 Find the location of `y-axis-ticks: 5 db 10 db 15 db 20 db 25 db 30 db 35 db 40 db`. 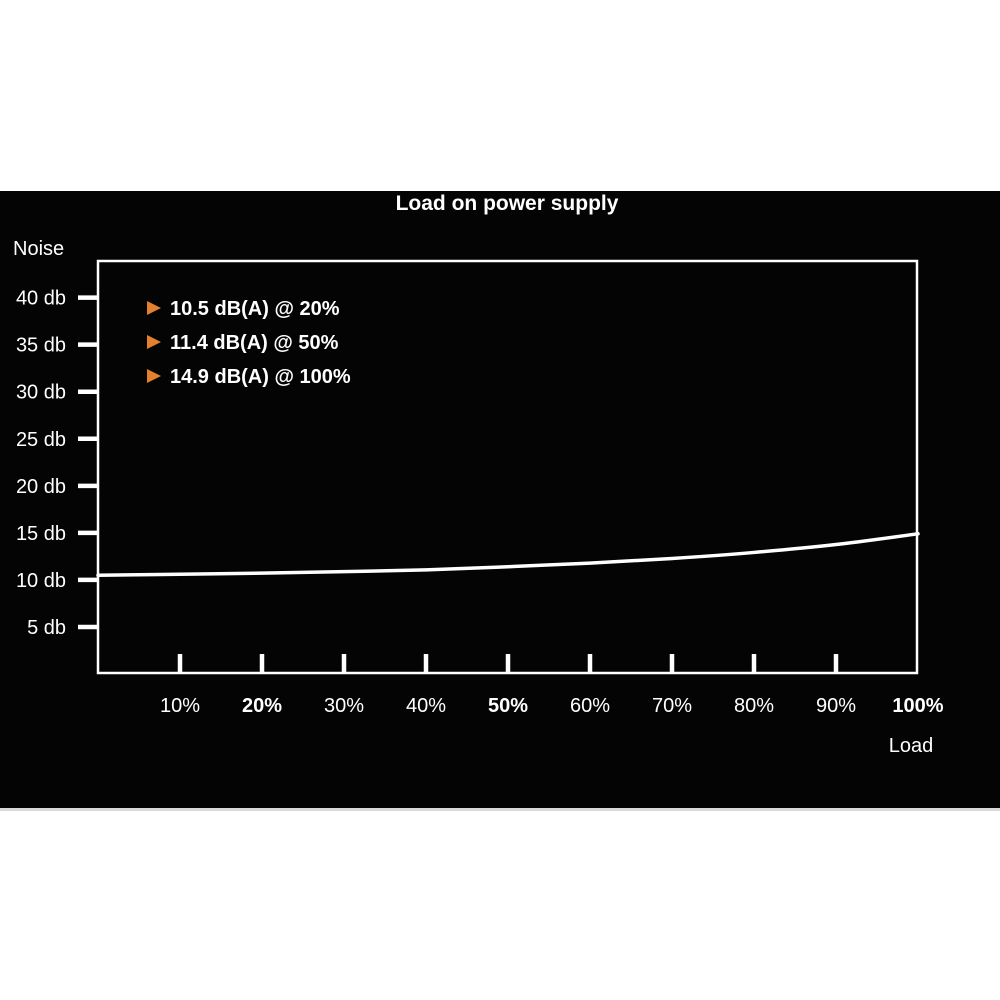

y-axis-ticks: 5 db 10 db 15 db 20 db 25 db 30 db 35 db 40 db is located at coordinates (57, 463).